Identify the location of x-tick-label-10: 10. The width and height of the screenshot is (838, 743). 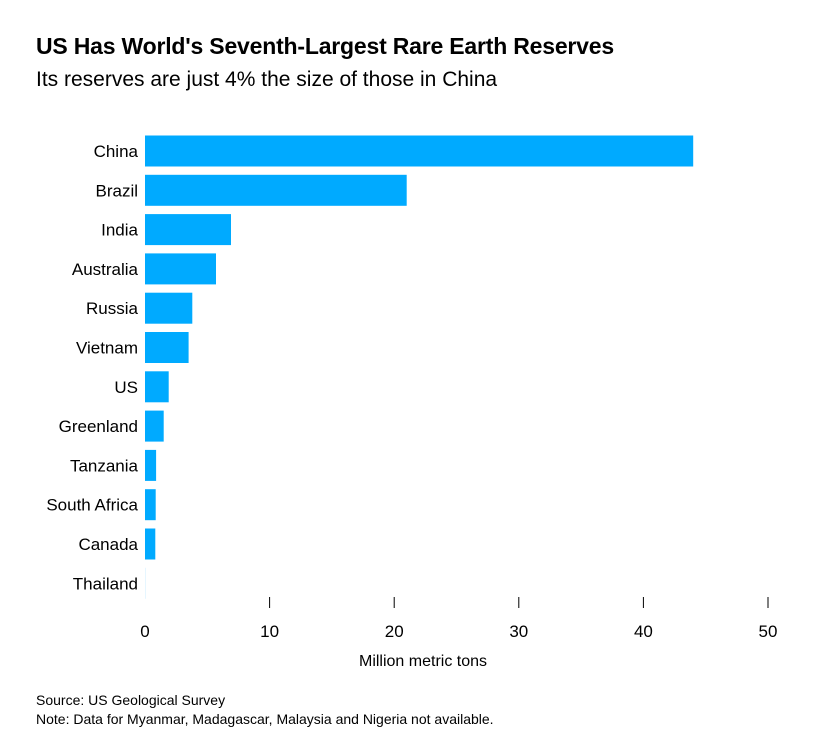
(269, 631).